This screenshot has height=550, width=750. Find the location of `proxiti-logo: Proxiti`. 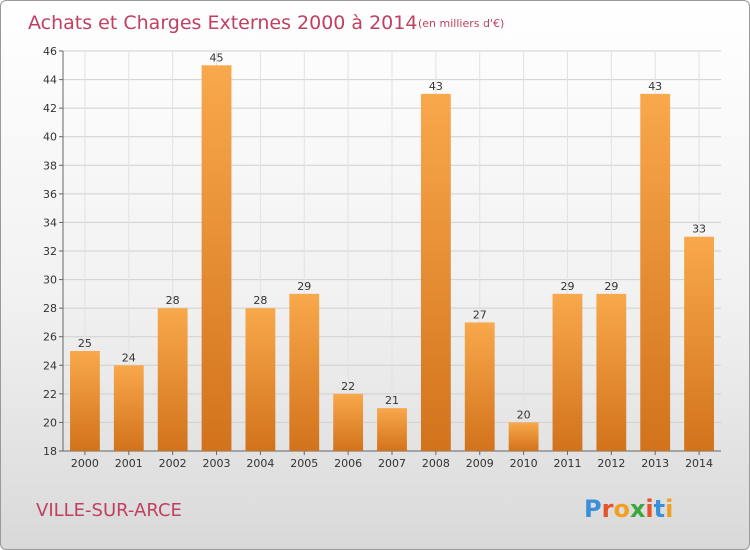

proxiti-logo: Proxiti is located at coordinates (628, 509).